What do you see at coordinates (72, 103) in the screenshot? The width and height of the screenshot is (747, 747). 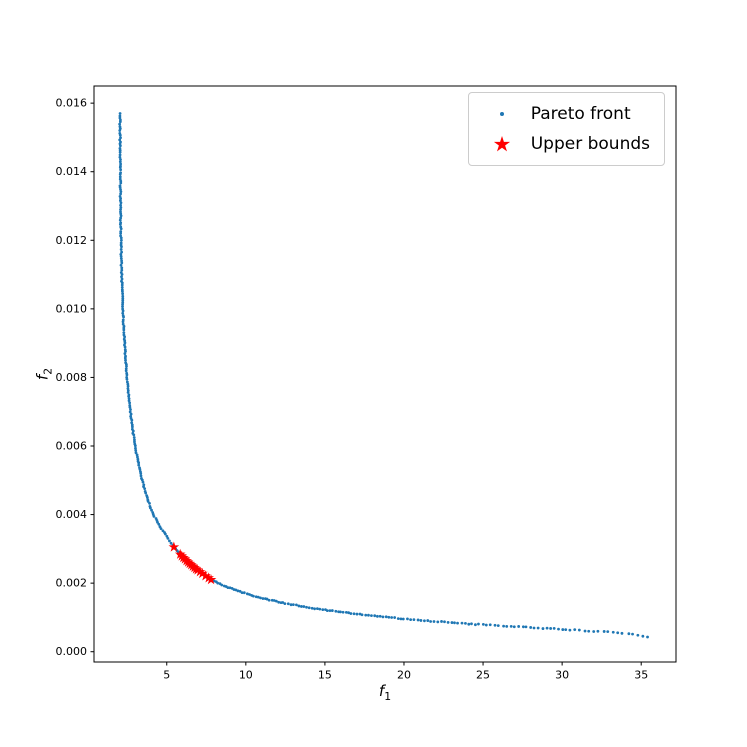 I see `y-tick-label: 0.016` at bounding box center [72, 103].